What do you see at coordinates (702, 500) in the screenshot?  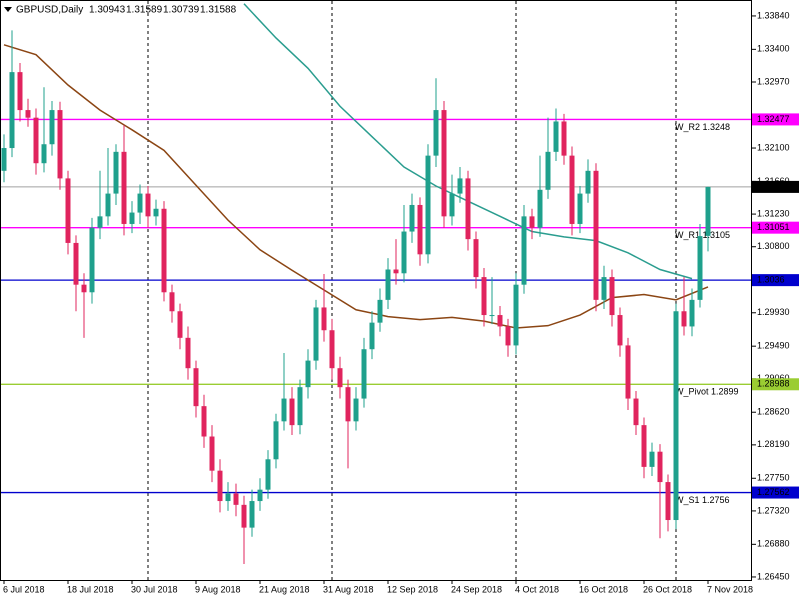 I see `level-annotation: W_S1 1.2756` at bounding box center [702, 500].